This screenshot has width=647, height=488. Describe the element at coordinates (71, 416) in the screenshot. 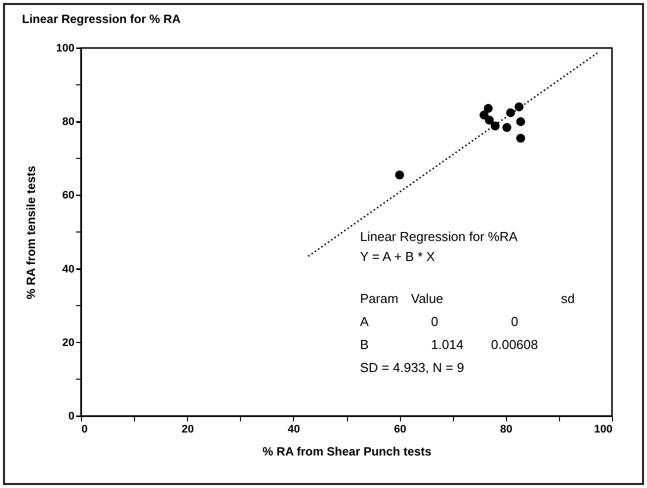

I see `y-tick-label: 0` at that location.